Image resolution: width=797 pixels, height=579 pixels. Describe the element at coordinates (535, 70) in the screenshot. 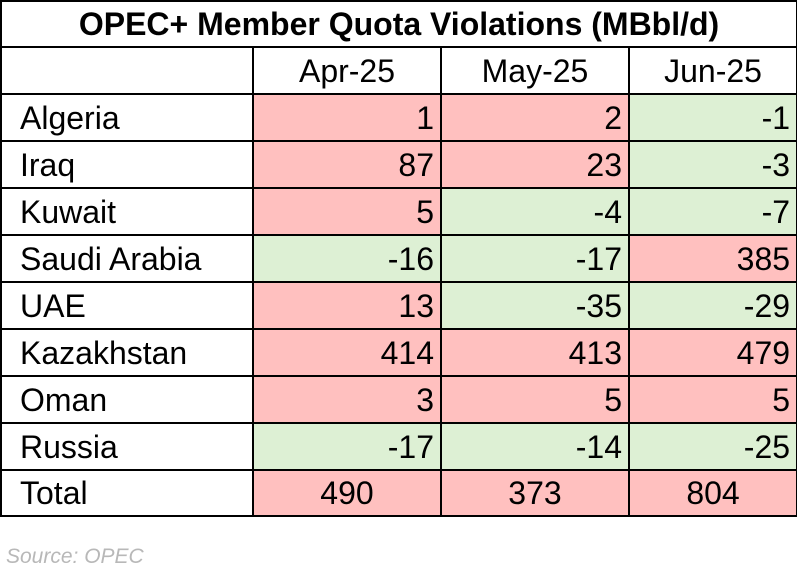

I see `column-header-may: May-25` at that location.